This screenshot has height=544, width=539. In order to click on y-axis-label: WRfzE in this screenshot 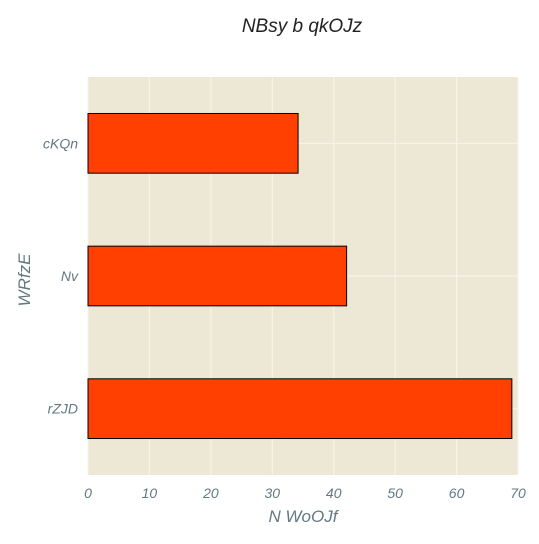, I will do `click(24, 280)`.